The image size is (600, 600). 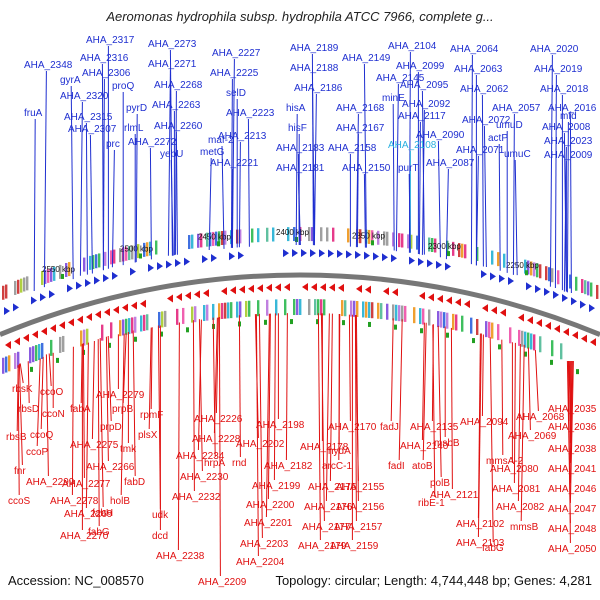 What do you see at coordinates (178, 85) in the screenshot?
I see `gene-label: AHA_2268` at bounding box center [178, 85].